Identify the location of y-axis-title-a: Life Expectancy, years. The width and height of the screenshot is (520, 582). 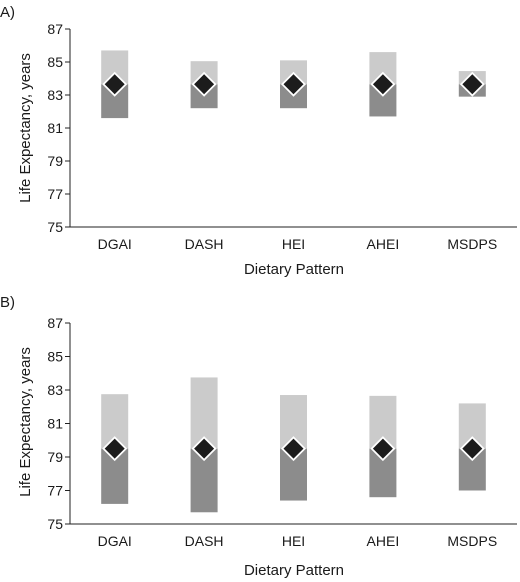
(25, 128).